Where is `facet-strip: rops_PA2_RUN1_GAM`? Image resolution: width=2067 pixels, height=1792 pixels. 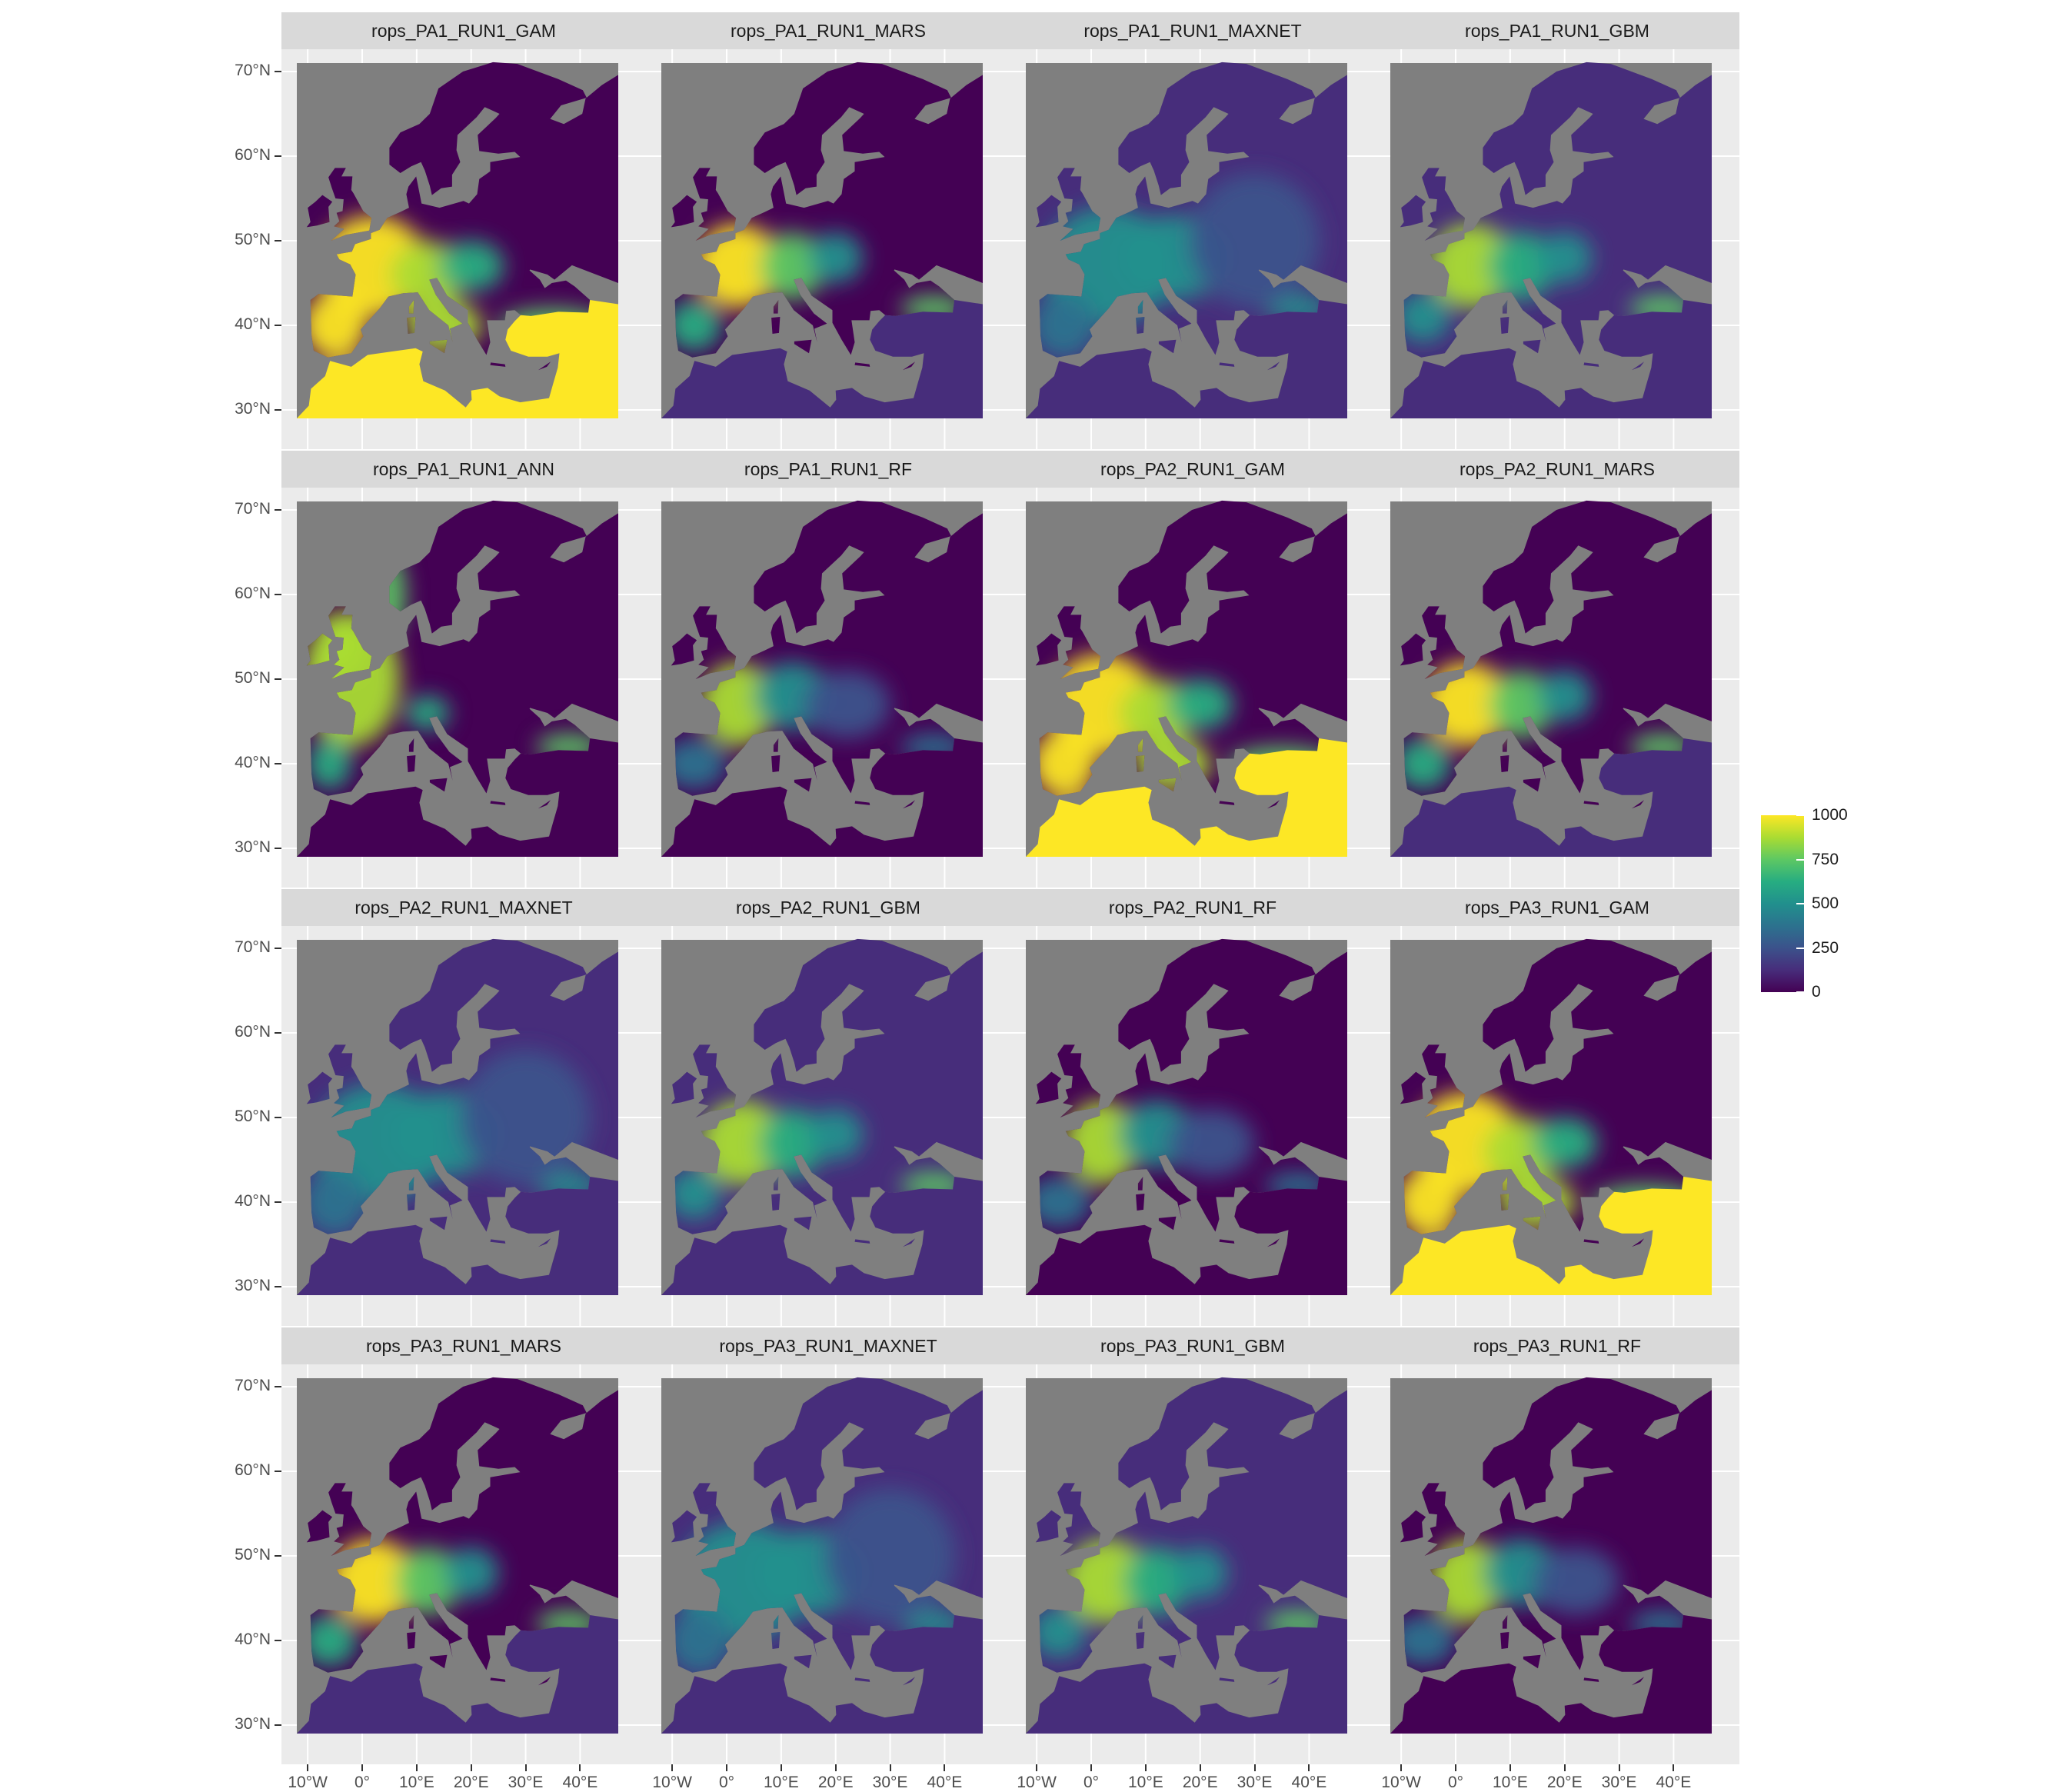
facet-strip: rops_PA2_RUN1_GAM is located at coordinates (1192, 469).